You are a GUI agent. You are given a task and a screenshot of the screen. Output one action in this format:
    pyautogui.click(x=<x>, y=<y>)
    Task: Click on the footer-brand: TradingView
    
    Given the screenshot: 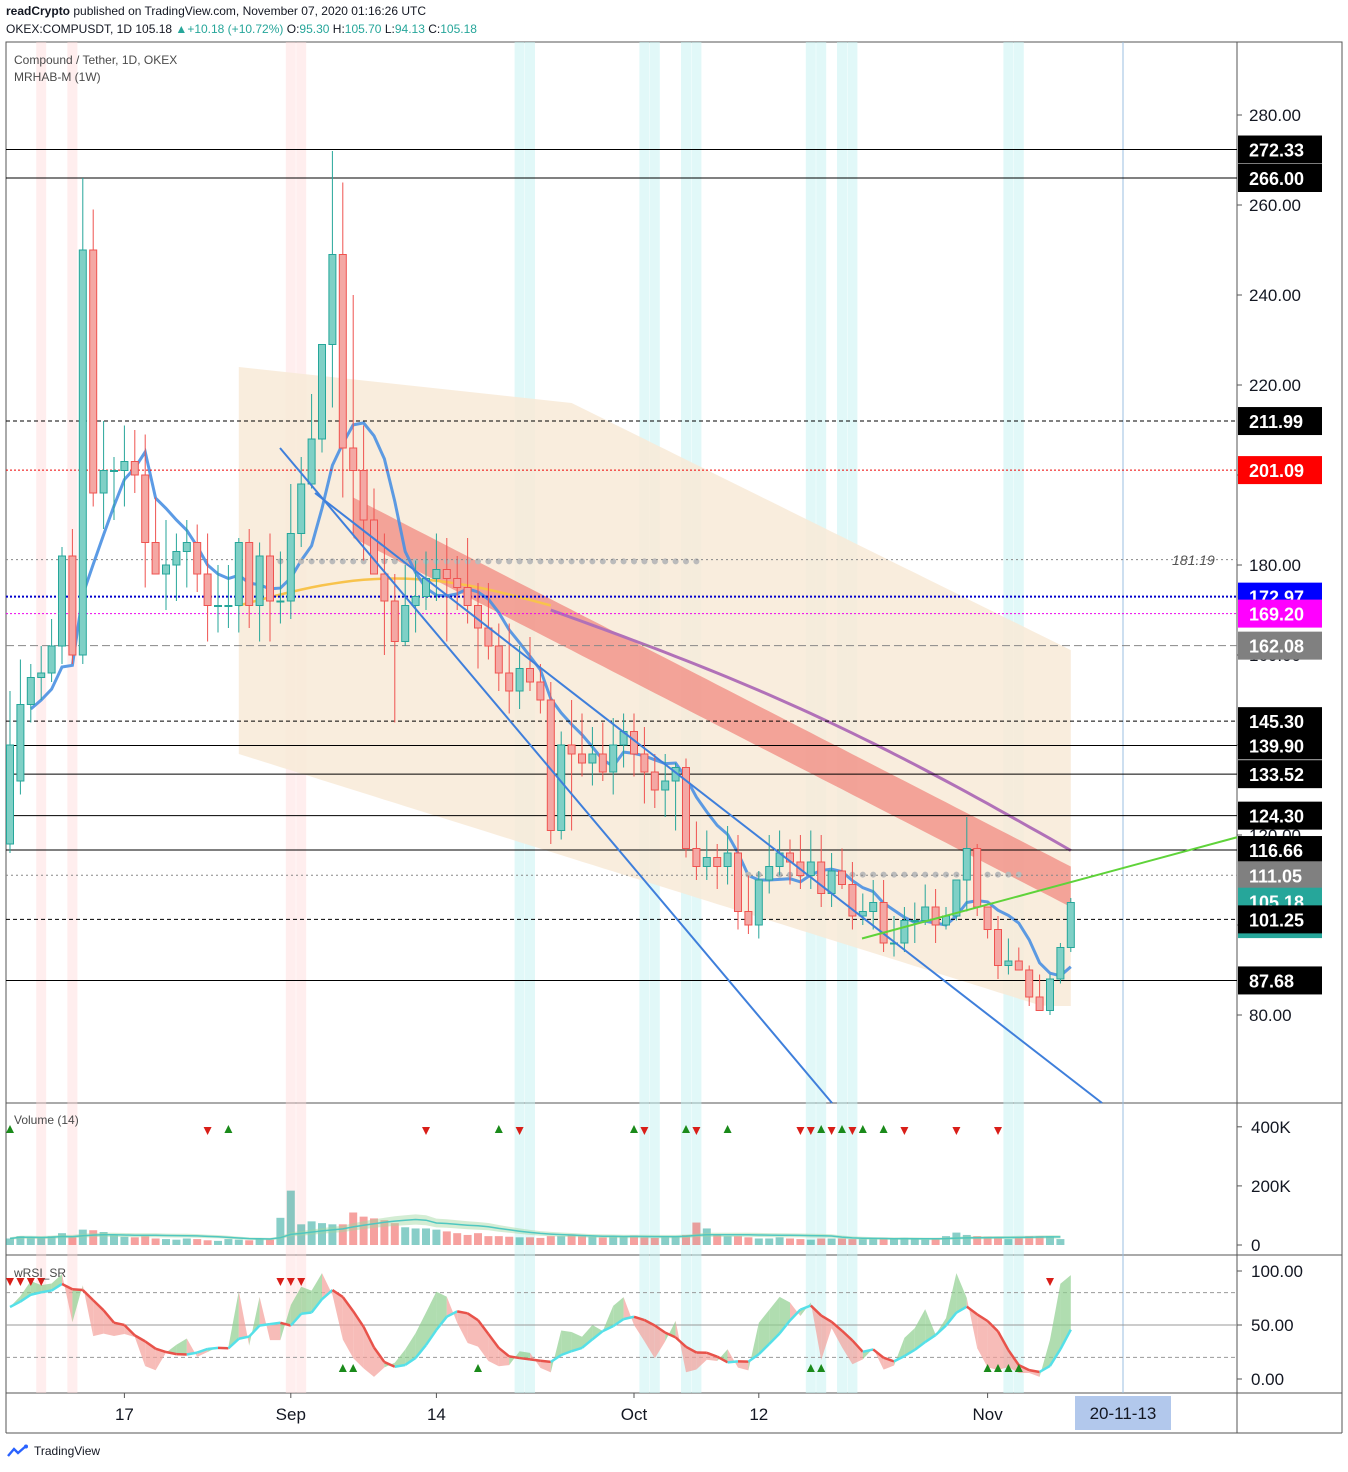 What is the action you would take?
    pyautogui.click(x=67, y=1451)
    